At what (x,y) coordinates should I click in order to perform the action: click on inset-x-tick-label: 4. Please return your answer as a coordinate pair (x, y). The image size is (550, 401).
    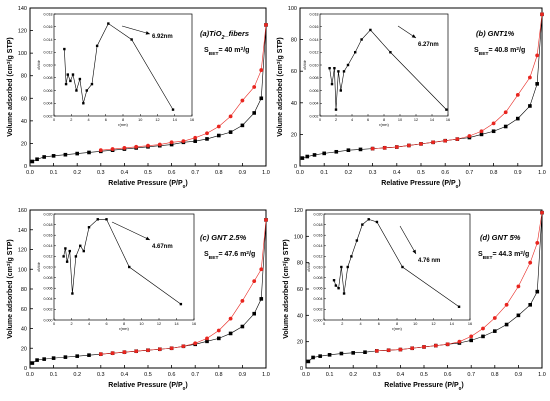
    Looking at the image, I should click on (360, 324).